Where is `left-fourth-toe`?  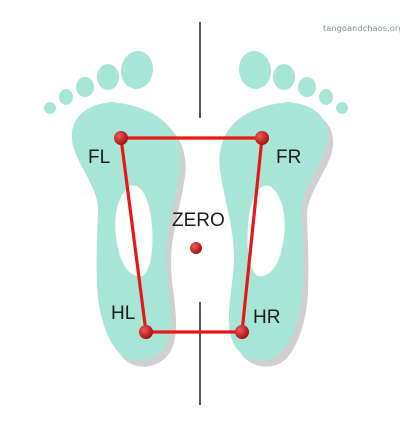
left-fourth-toe is located at coordinates (66, 97).